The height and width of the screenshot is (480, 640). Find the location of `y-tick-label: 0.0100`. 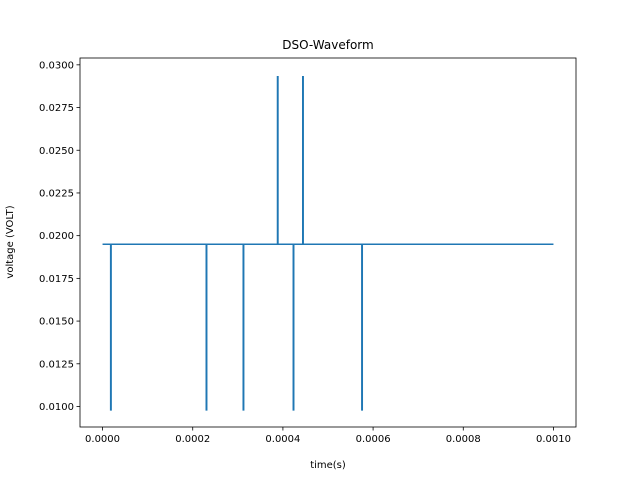

y-tick-label: 0.0100 is located at coordinates (56, 407).